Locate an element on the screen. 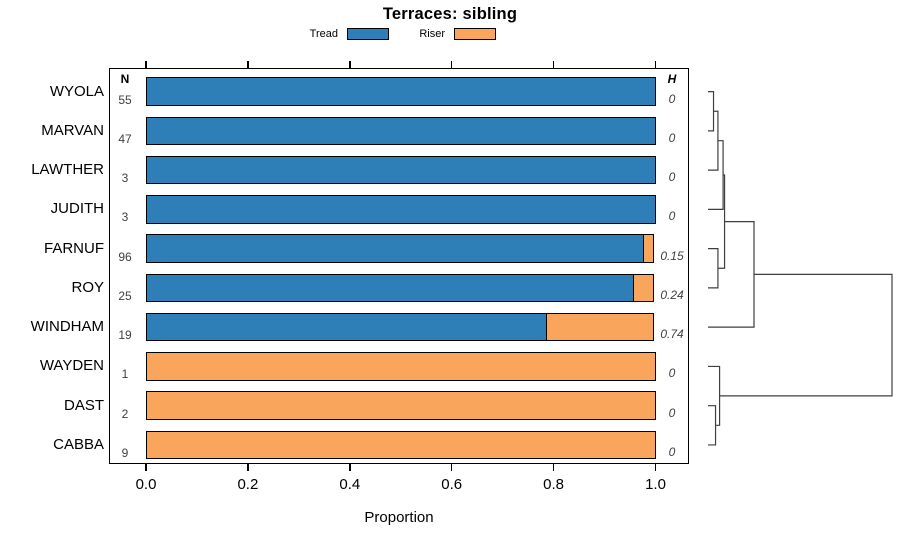  category-label-windham: WINDHAM is located at coordinates (67, 327).